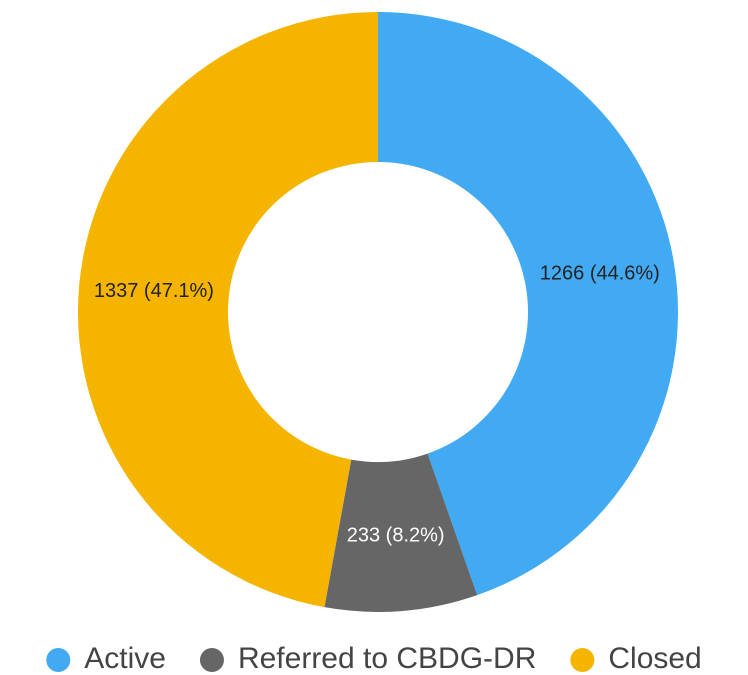 The height and width of the screenshot is (675, 748). What do you see at coordinates (654, 658) in the screenshot?
I see `legend-label: Closed` at bounding box center [654, 658].